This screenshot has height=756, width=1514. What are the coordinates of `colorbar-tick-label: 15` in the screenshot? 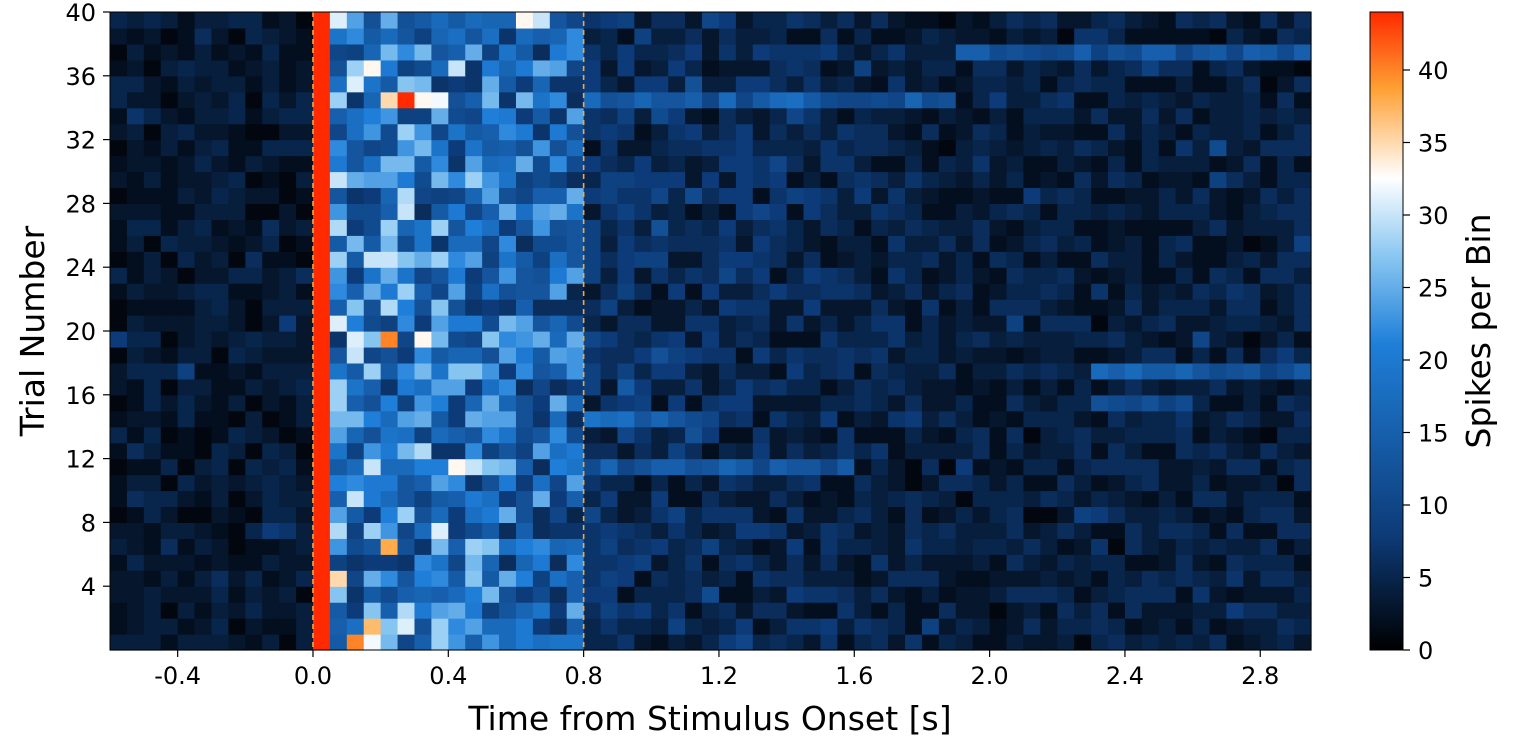 It's located at (1433, 434).